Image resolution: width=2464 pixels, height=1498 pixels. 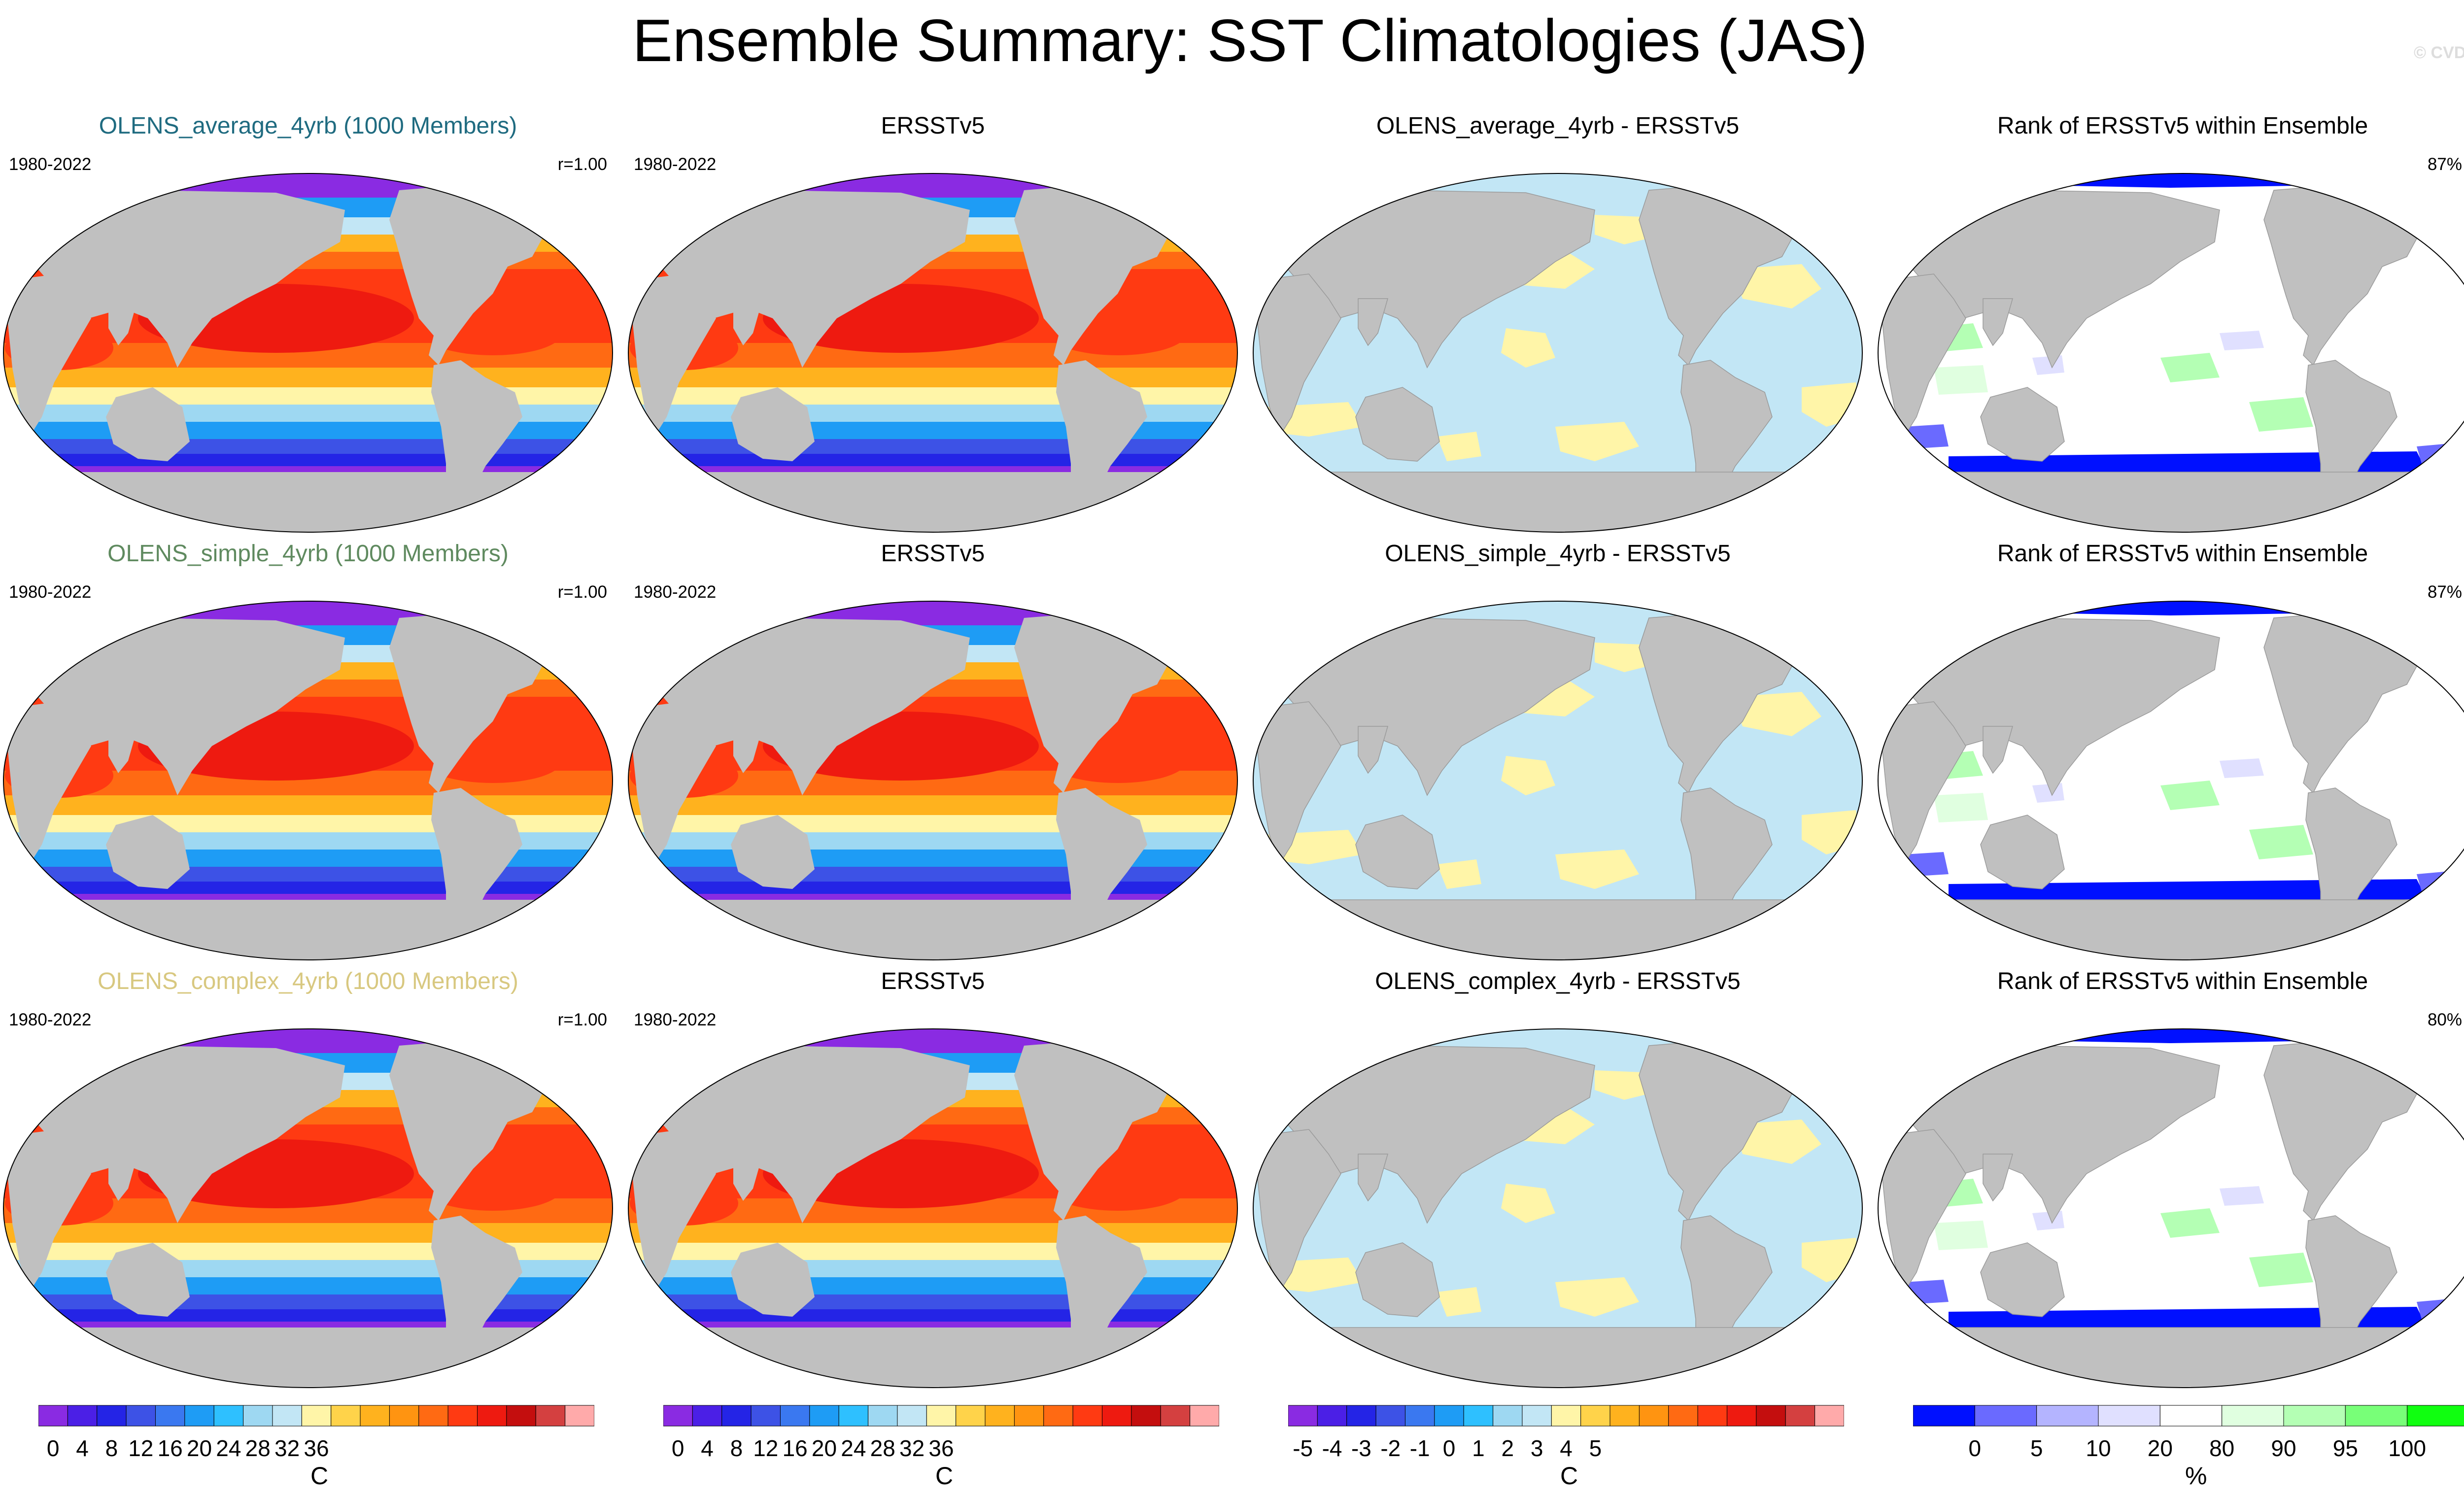 I want to click on colorbar-tick-label: 4, so click(x=82, y=1448).